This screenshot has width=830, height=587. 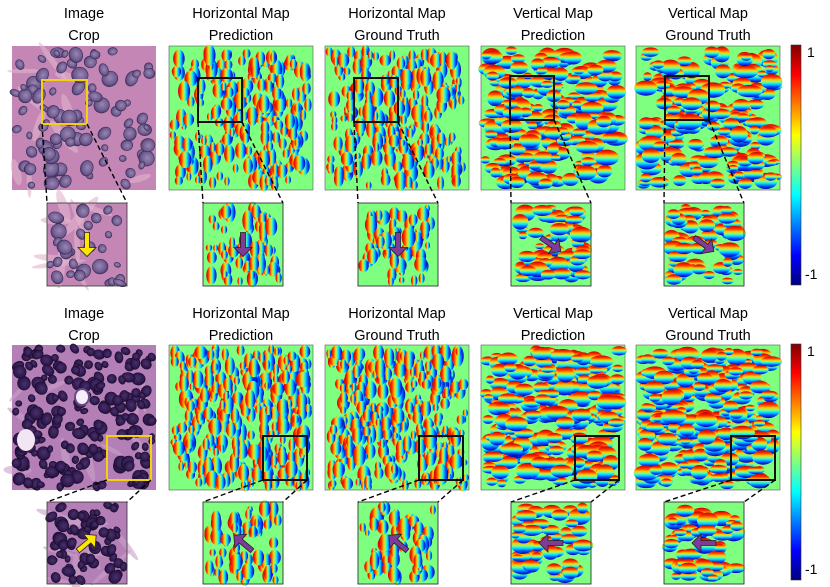 What do you see at coordinates (704, 244) in the screenshot?
I see `zoom-inset-border` at bounding box center [704, 244].